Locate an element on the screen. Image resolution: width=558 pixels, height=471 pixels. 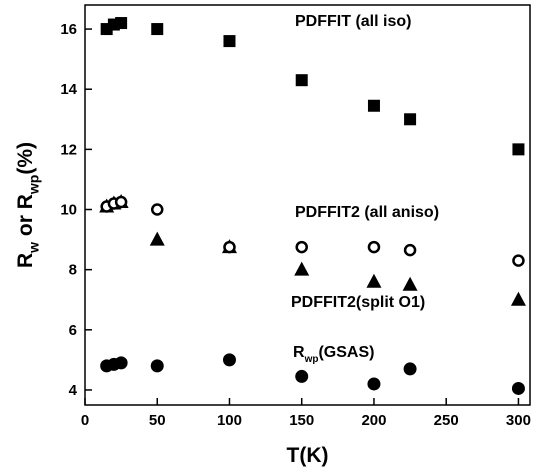
series-label-part: PDFFIT2 (all aniso) is located at coordinates (367, 212).